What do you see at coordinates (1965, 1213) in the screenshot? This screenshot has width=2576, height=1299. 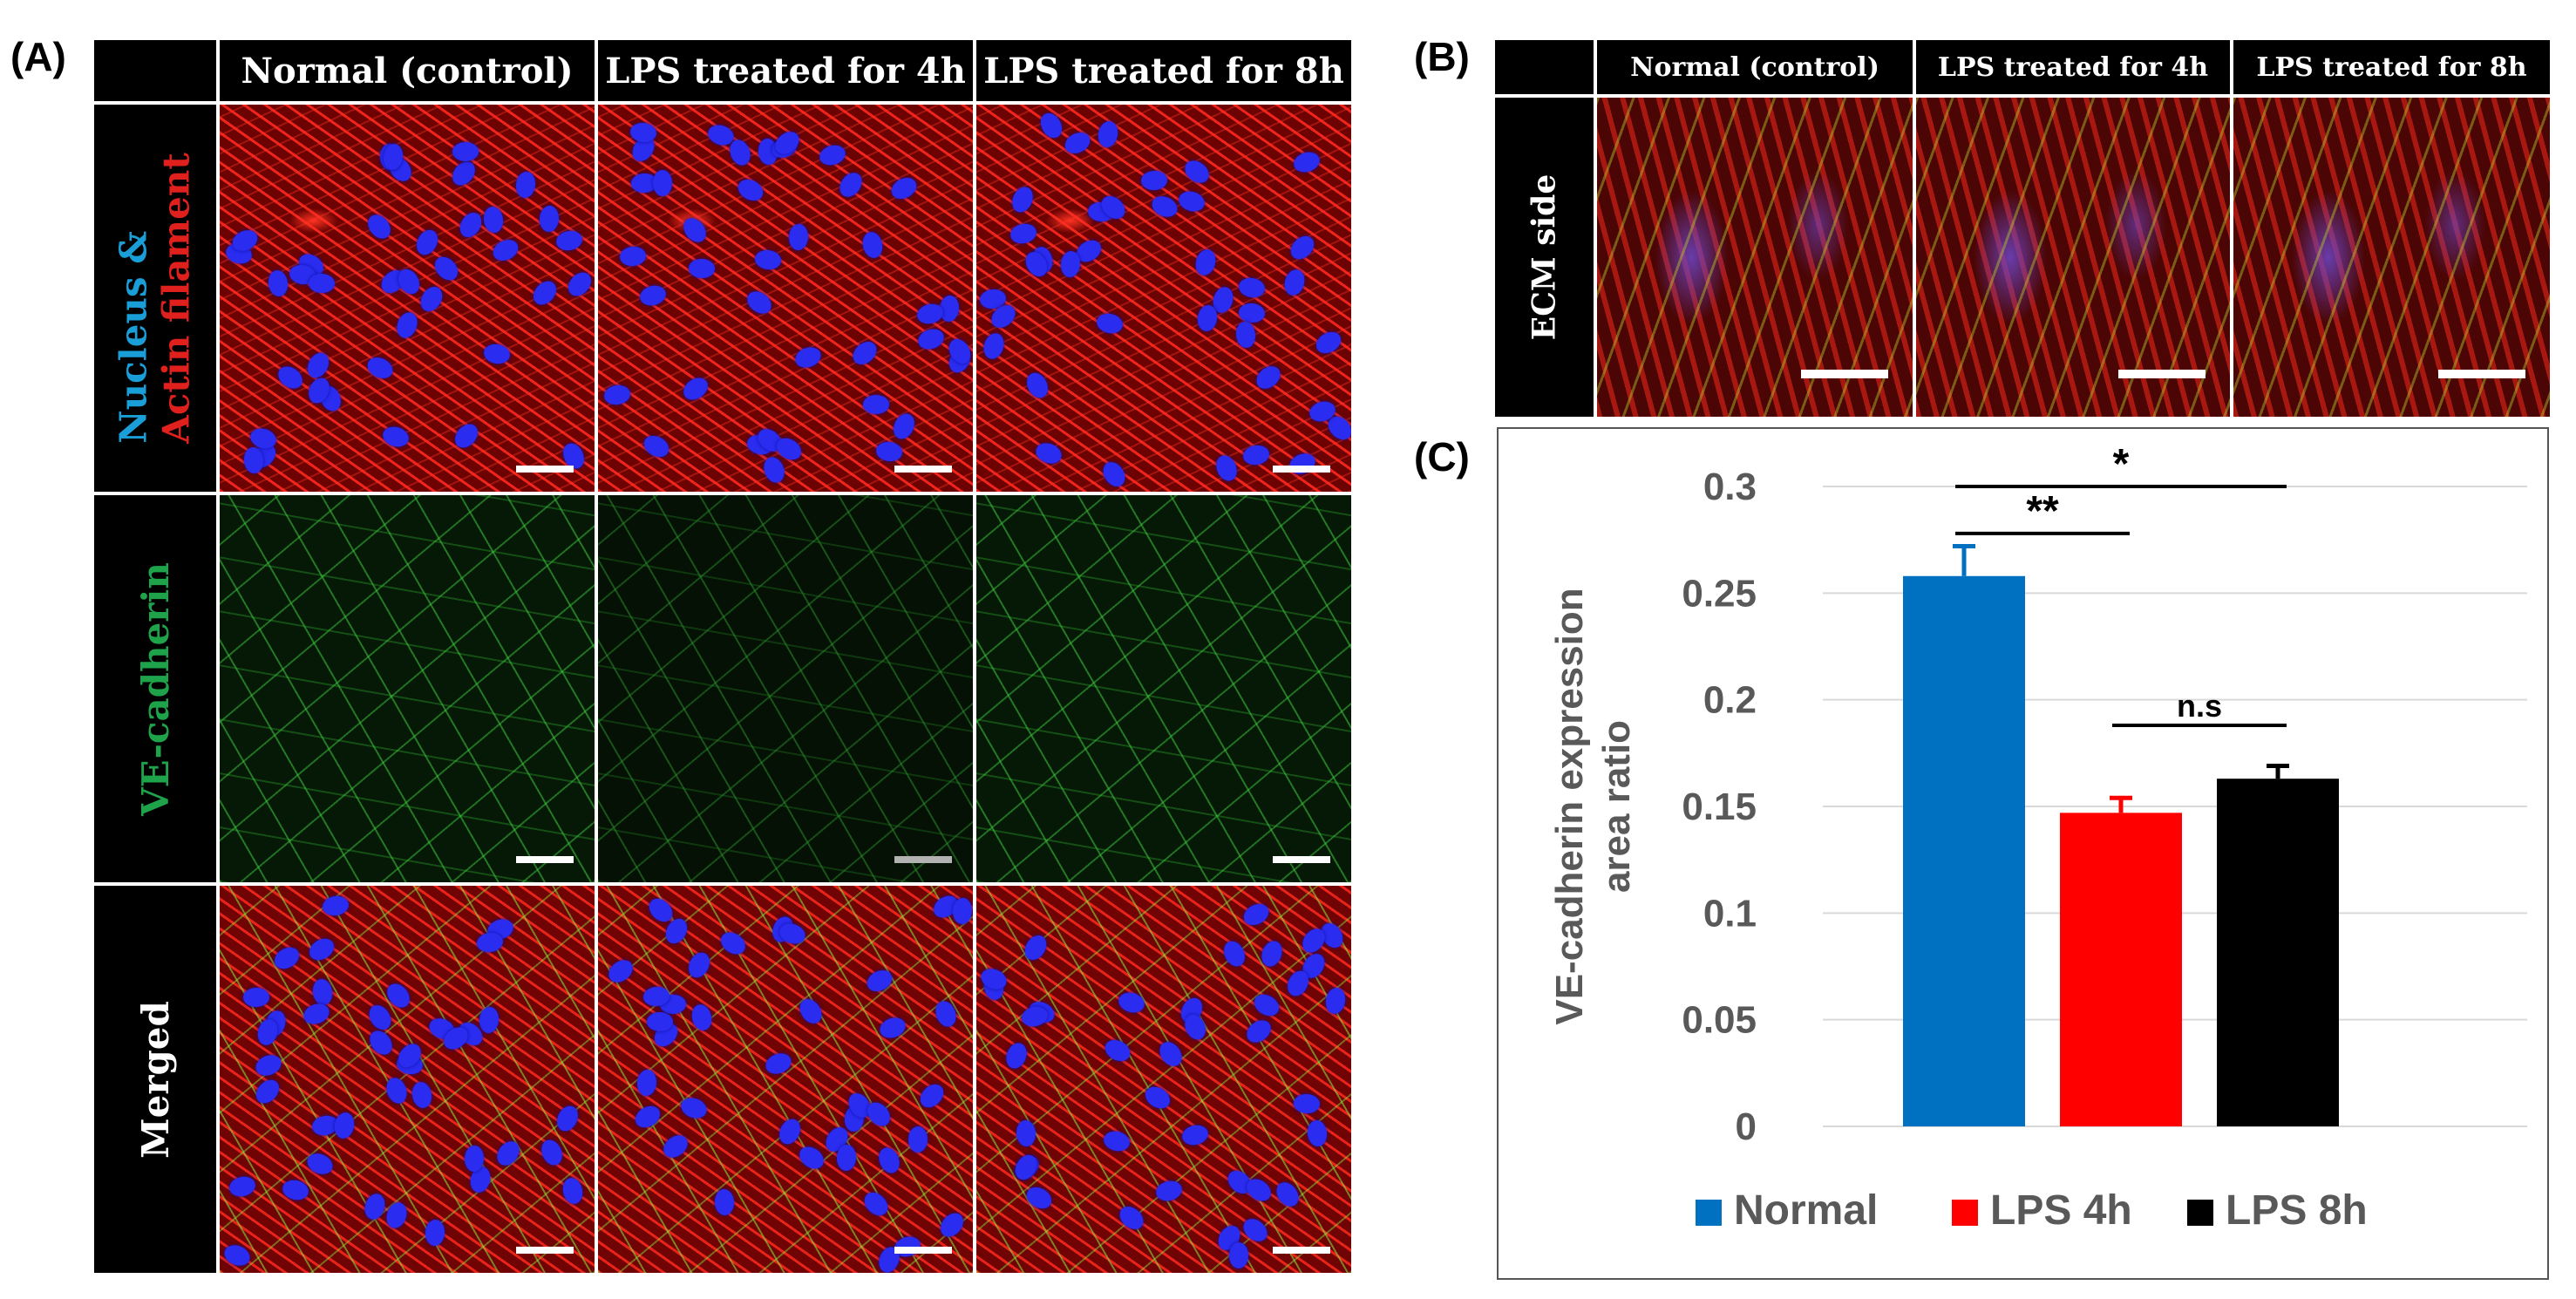 I see `legend-swatch` at bounding box center [1965, 1213].